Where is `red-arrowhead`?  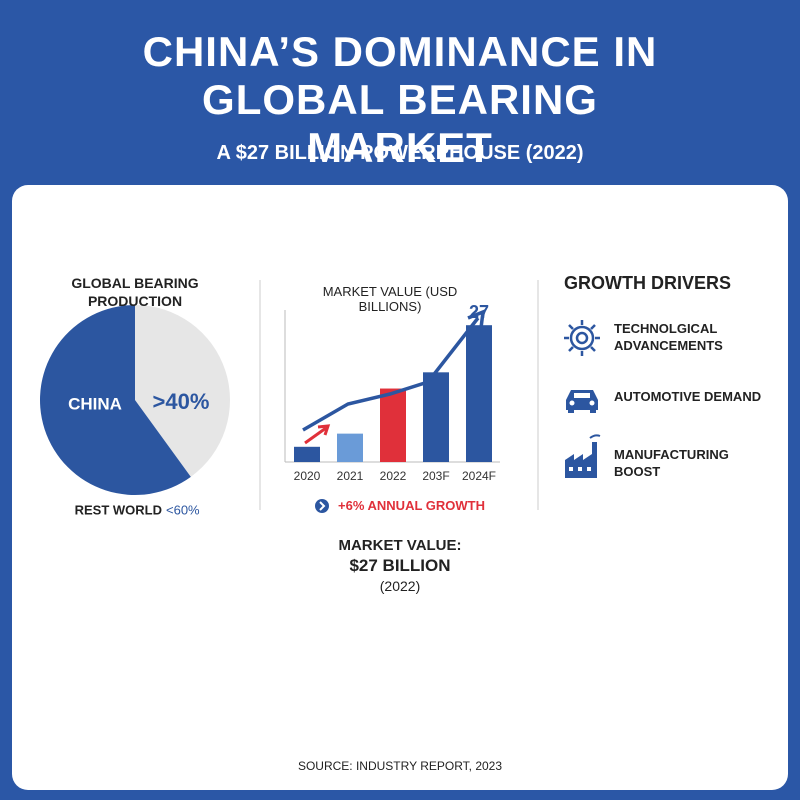
red-arrowhead is located at coordinates (324, 430).